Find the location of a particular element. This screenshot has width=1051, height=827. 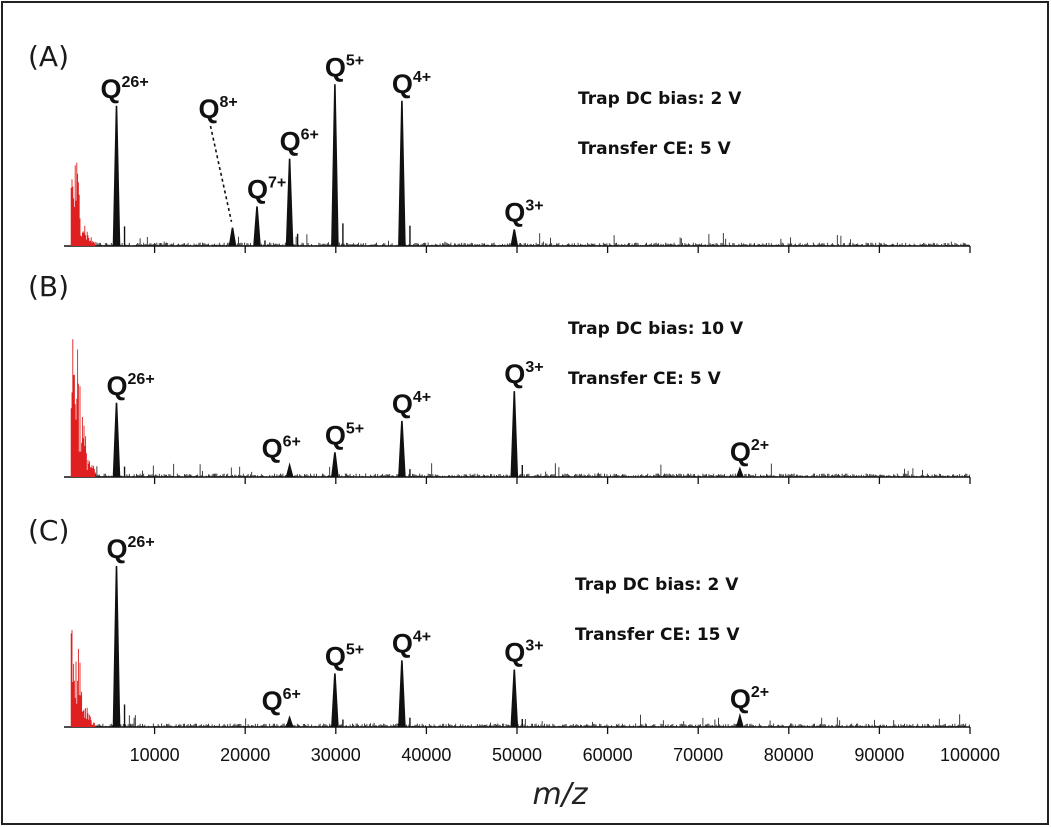

panel-letter: (B) is located at coordinates (48, 286).